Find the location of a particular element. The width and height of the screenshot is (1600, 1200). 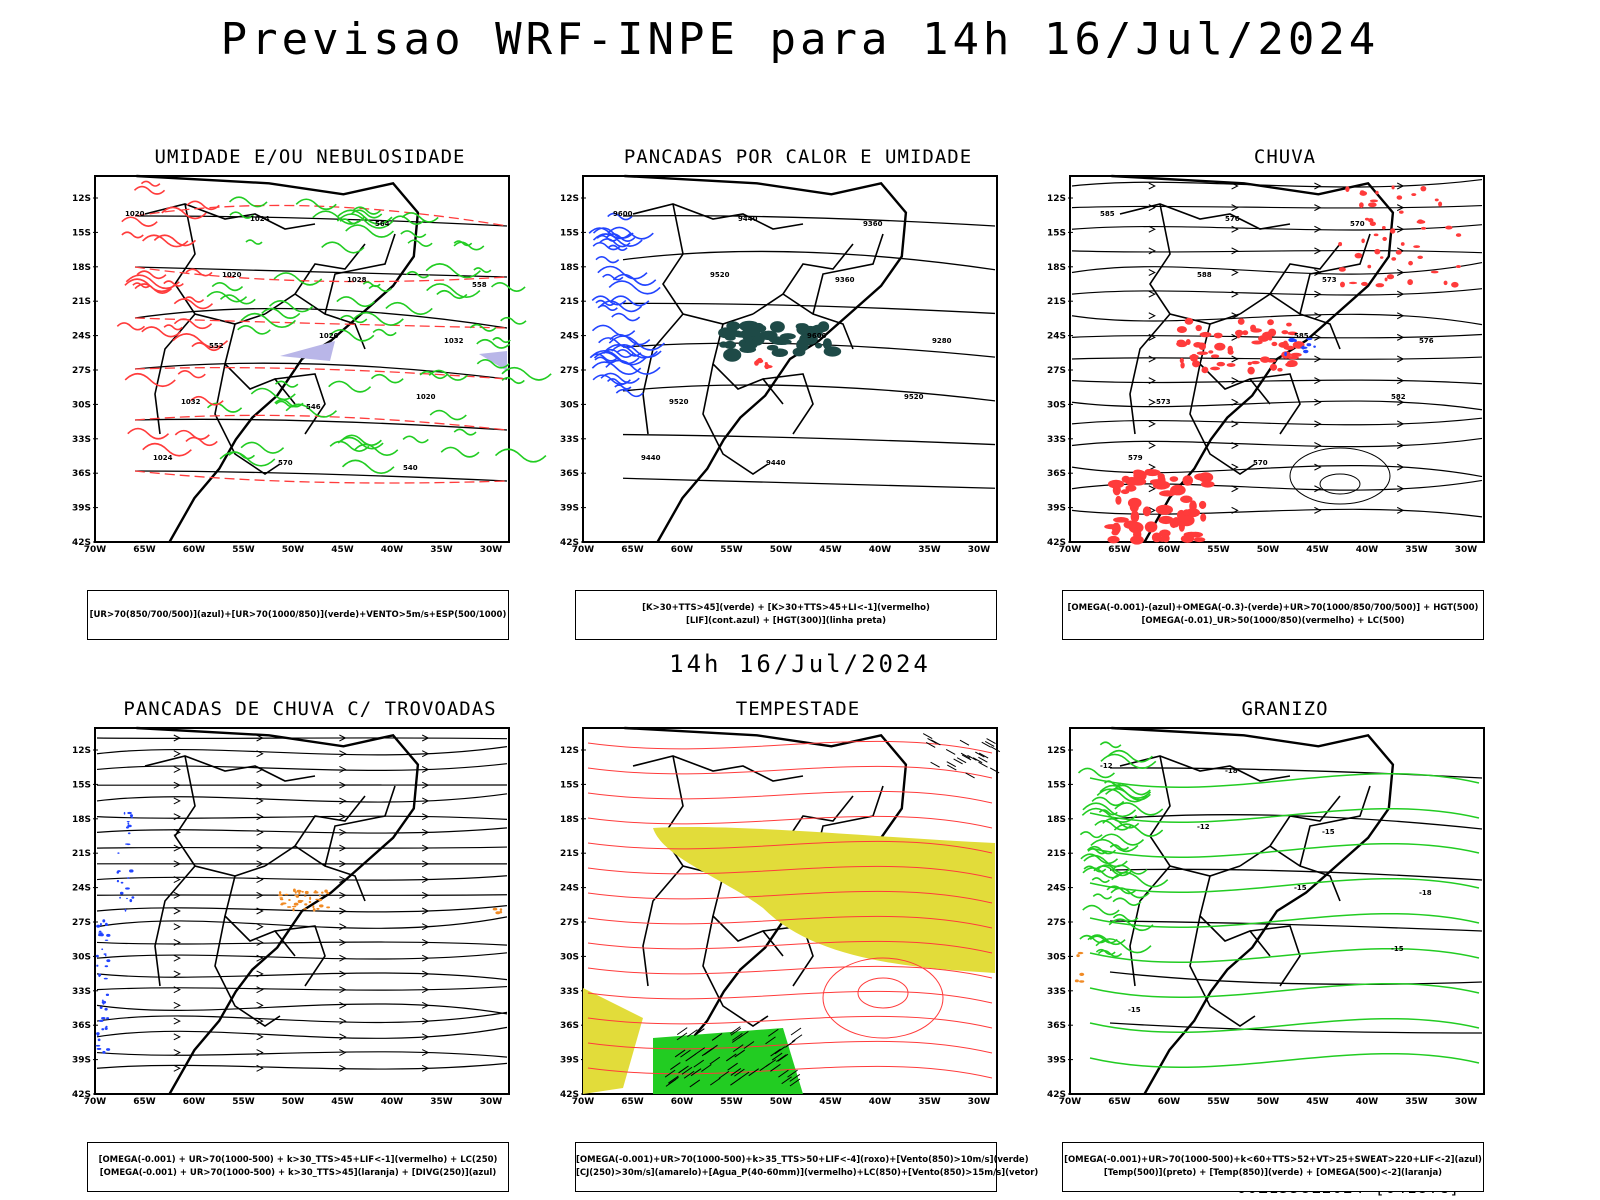

map-geography is located at coordinates (1253, 910).